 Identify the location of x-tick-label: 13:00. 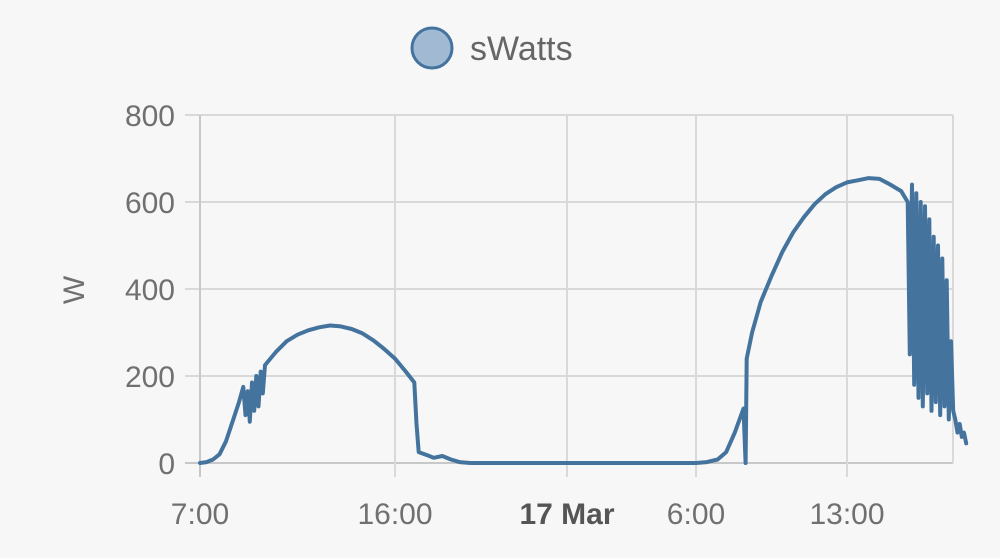
(846, 514).